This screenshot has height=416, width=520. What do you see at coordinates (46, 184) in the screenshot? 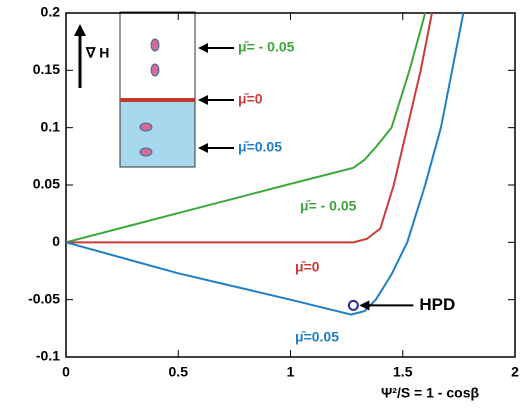
I see `y-tick-label: 0.05` at bounding box center [46, 184].